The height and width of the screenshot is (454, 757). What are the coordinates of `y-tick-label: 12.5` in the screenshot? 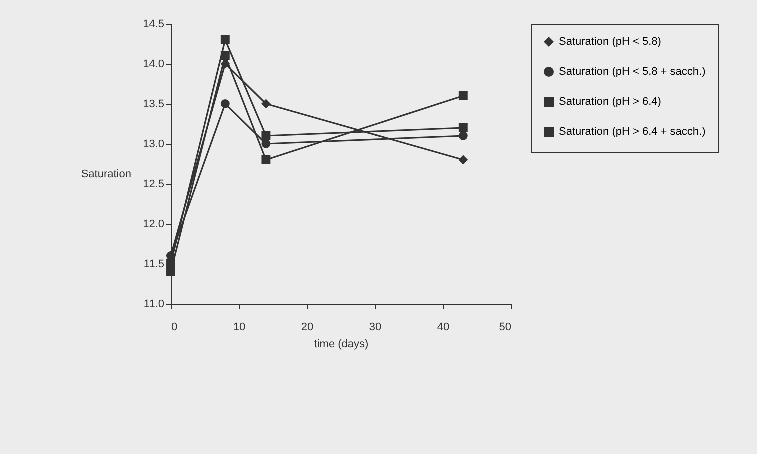 It's located at (153, 184).